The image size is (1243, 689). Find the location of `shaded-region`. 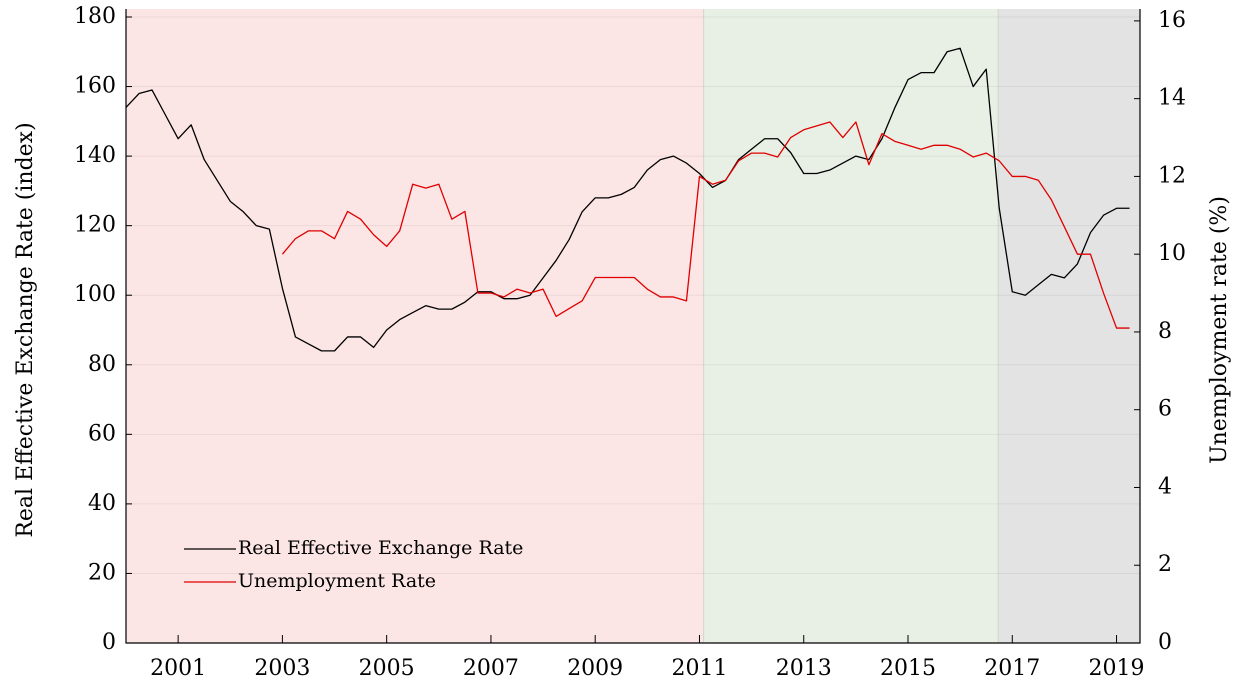

shaded-region is located at coordinates (1069, 326).